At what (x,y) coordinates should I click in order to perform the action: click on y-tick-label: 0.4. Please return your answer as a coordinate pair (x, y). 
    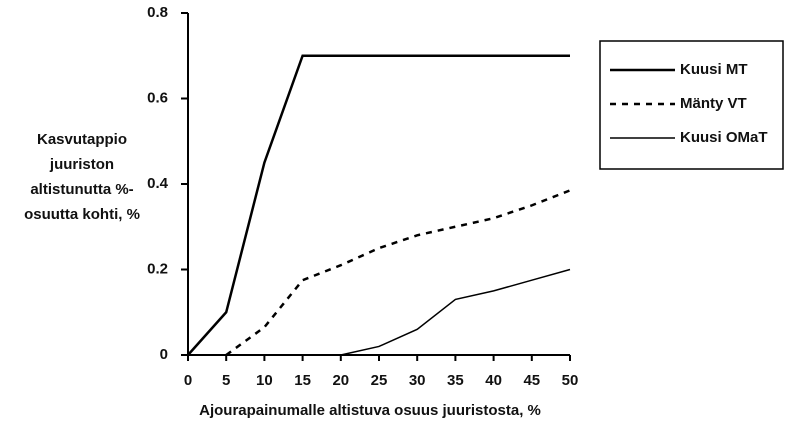
    Looking at the image, I should click on (158, 183).